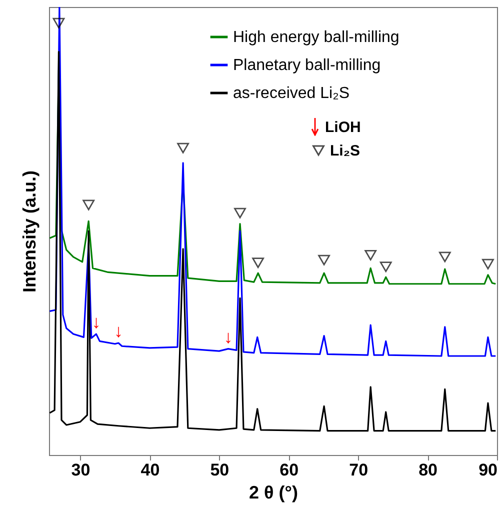  What do you see at coordinates (358, 470) in the screenshot?
I see `x-tick-label: 70` at bounding box center [358, 470].